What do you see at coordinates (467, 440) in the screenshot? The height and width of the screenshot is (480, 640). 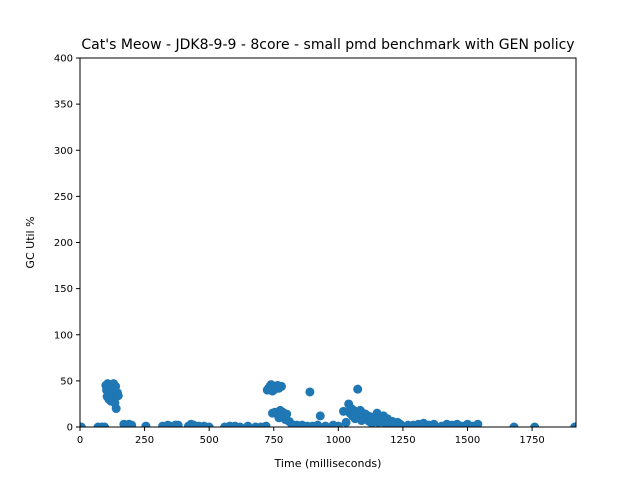 I see `x-tick-label: 1500` at bounding box center [467, 440].